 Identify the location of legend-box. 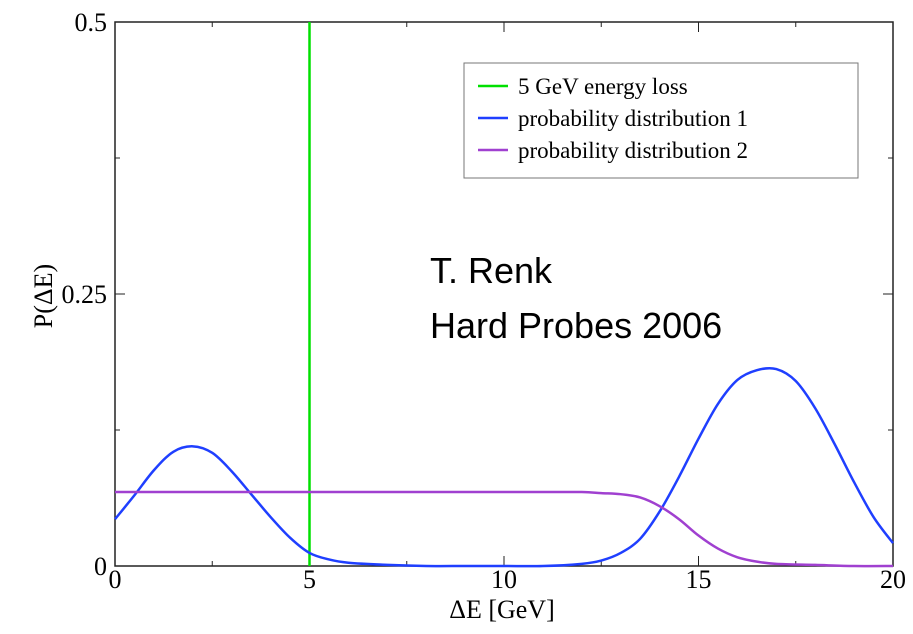
(661, 120).